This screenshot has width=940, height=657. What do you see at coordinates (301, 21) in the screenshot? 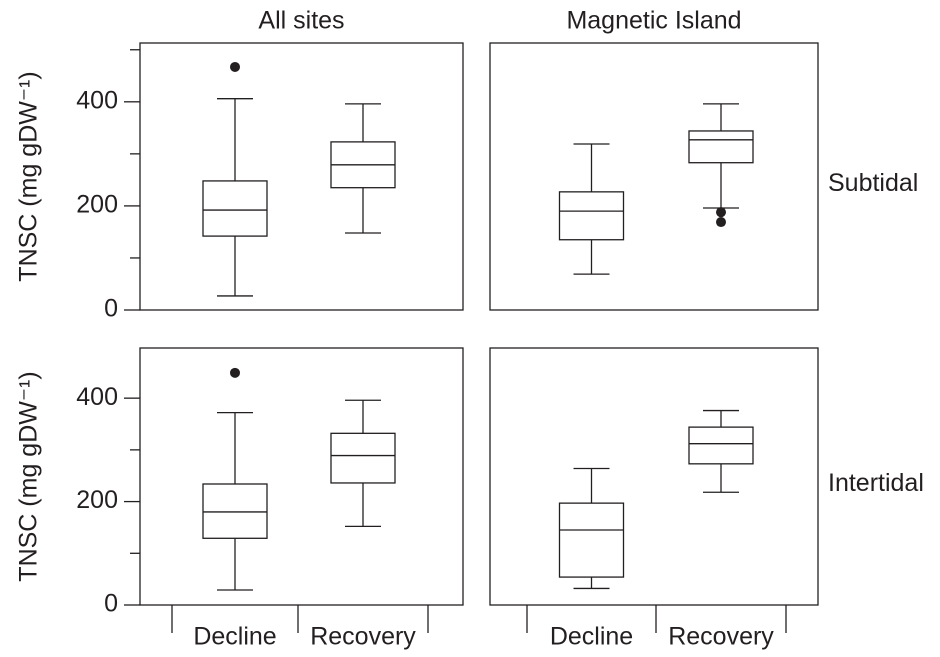
I see `column-title: All sites` at bounding box center [301, 21].